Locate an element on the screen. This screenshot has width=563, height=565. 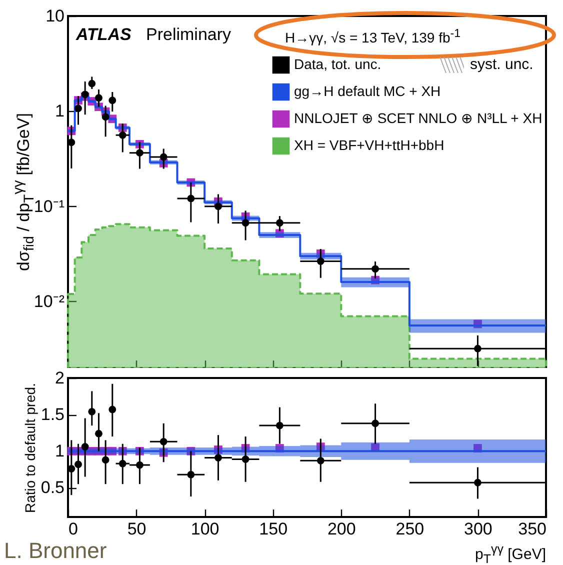
x-tick-label: 350 is located at coordinates (532, 529).